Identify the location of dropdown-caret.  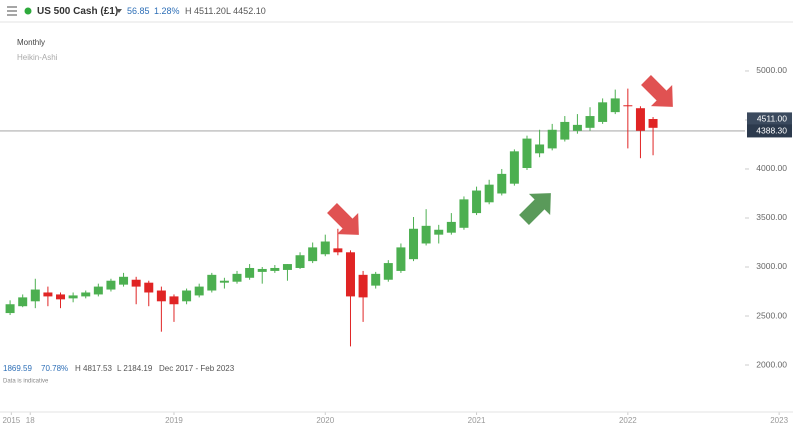
(119, 11).